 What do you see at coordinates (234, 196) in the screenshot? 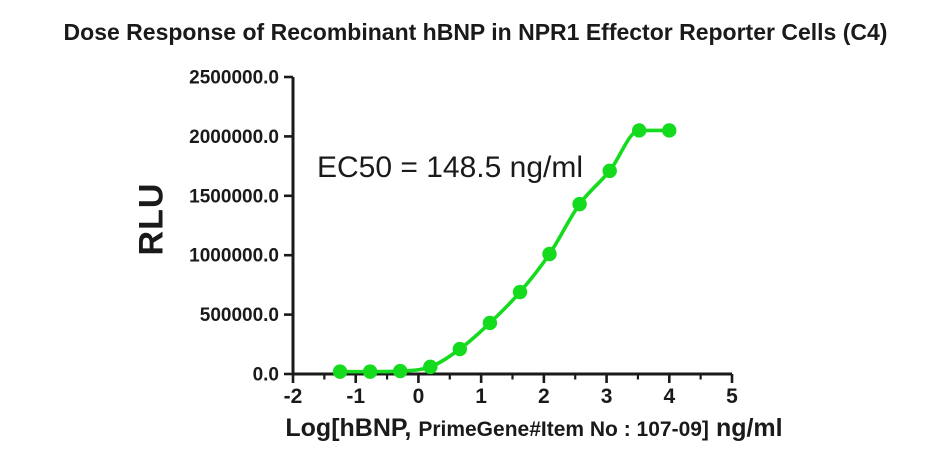
I see `y-tick-label: 1500000.0` at bounding box center [234, 196].